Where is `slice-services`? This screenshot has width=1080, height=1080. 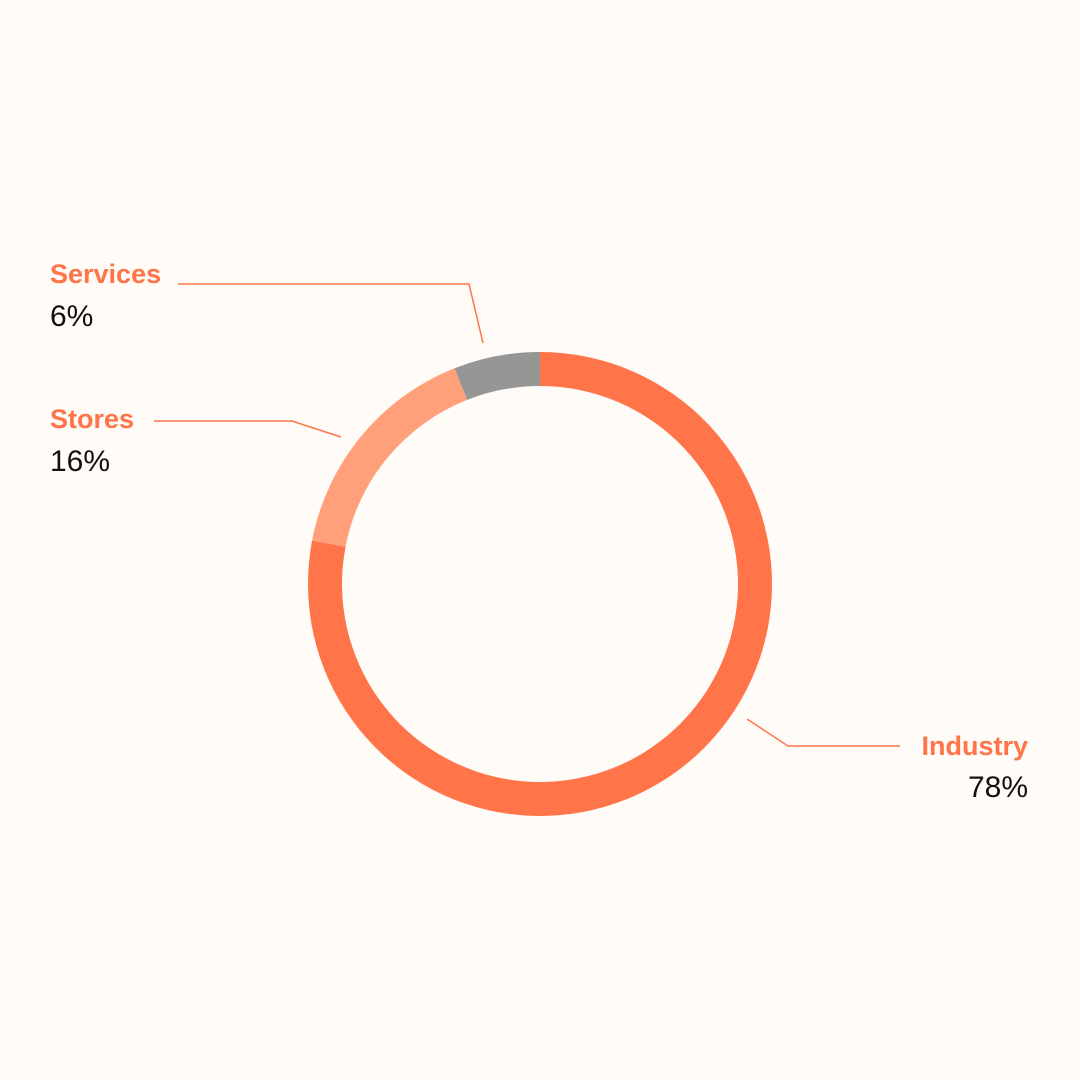 slice-services is located at coordinates (497, 376).